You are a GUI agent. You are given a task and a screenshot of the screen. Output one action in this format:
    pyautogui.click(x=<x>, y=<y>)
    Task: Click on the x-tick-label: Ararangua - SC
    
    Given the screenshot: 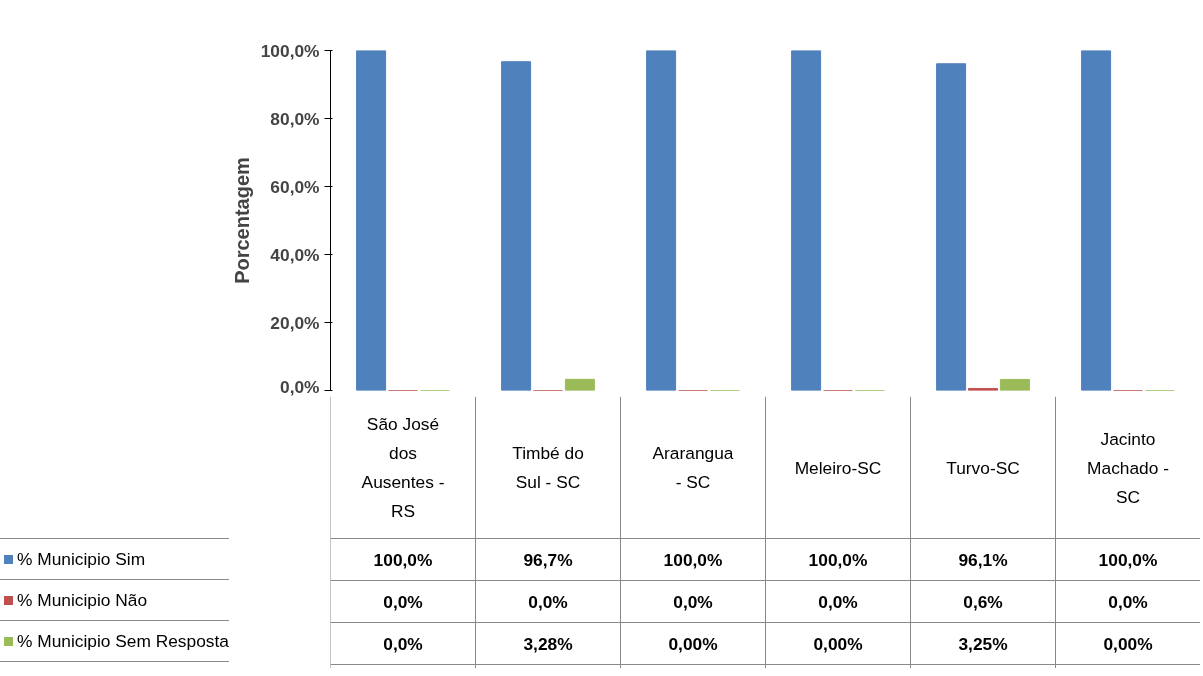 What is the action you would take?
    pyautogui.click(x=693, y=467)
    